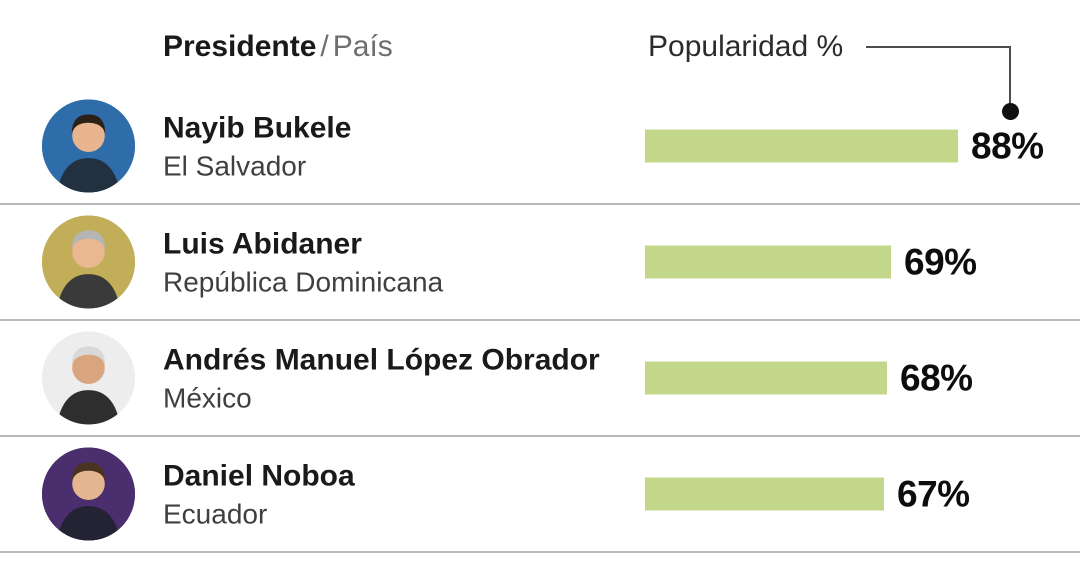  What do you see at coordinates (381, 360) in the screenshot?
I see `president-name: Andrés Manuel López Obrador` at bounding box center [381, 360].